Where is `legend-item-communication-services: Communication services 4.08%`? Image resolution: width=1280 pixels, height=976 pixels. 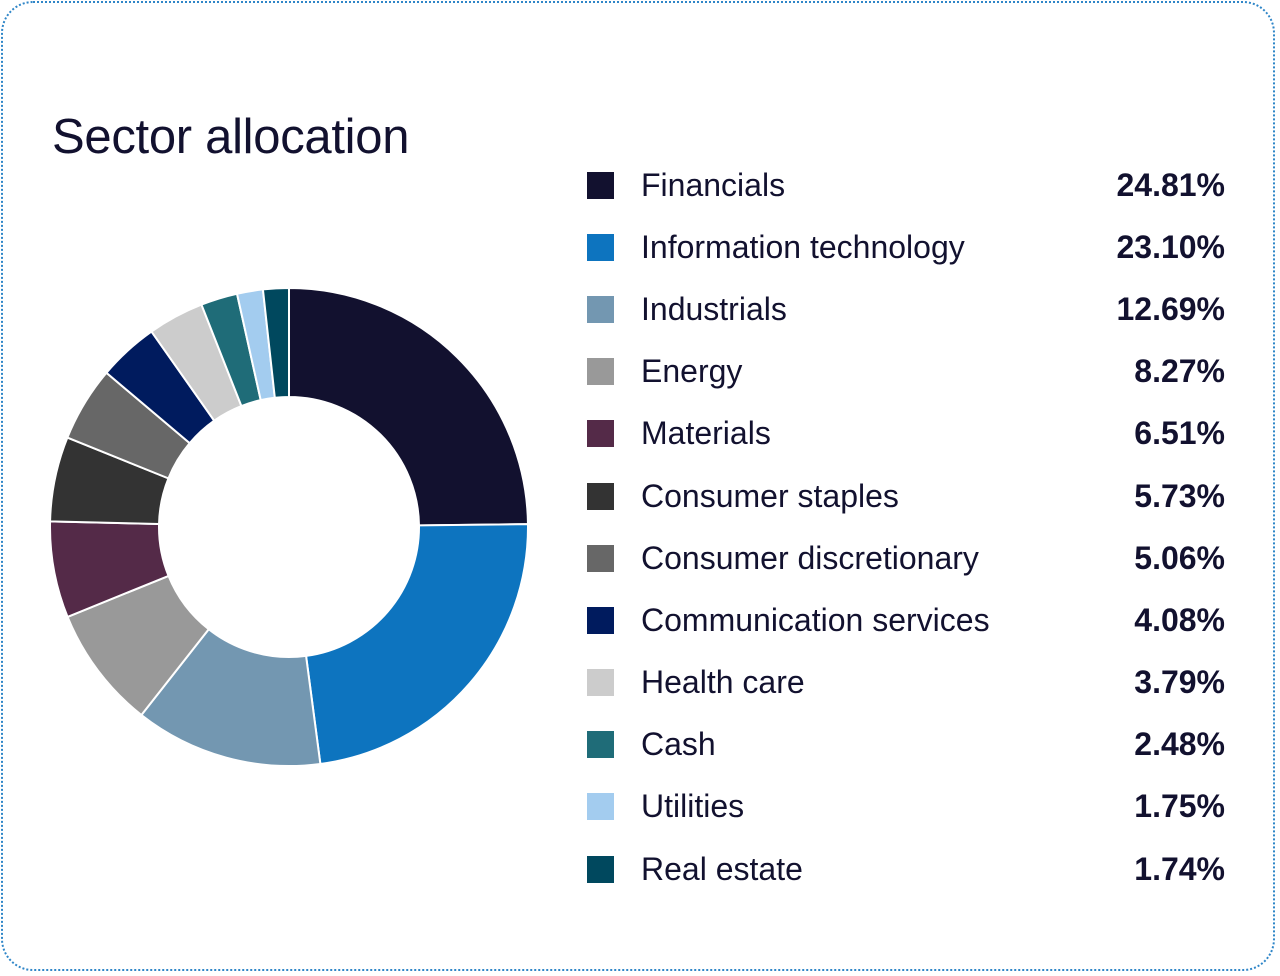
legend-item-communication-services: Communication services 4.08% is located at coordinates (908, 620).